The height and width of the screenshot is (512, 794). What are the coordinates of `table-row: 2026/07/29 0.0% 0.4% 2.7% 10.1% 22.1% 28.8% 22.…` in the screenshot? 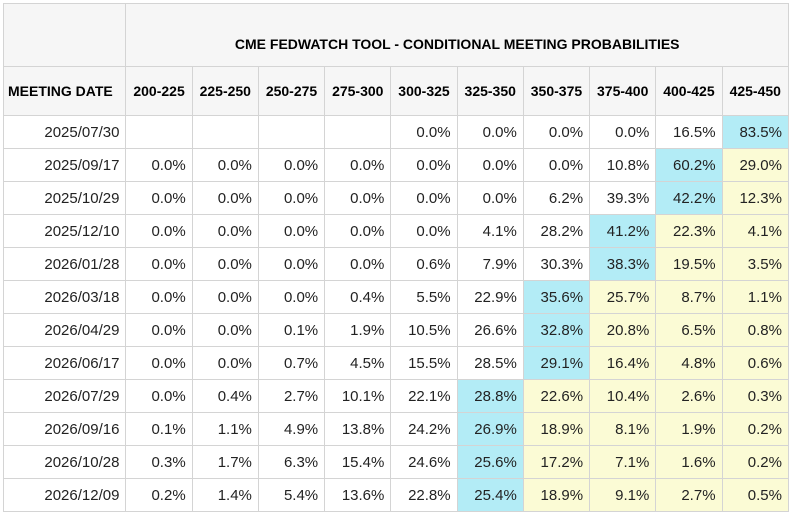 It's located at (396, 396).